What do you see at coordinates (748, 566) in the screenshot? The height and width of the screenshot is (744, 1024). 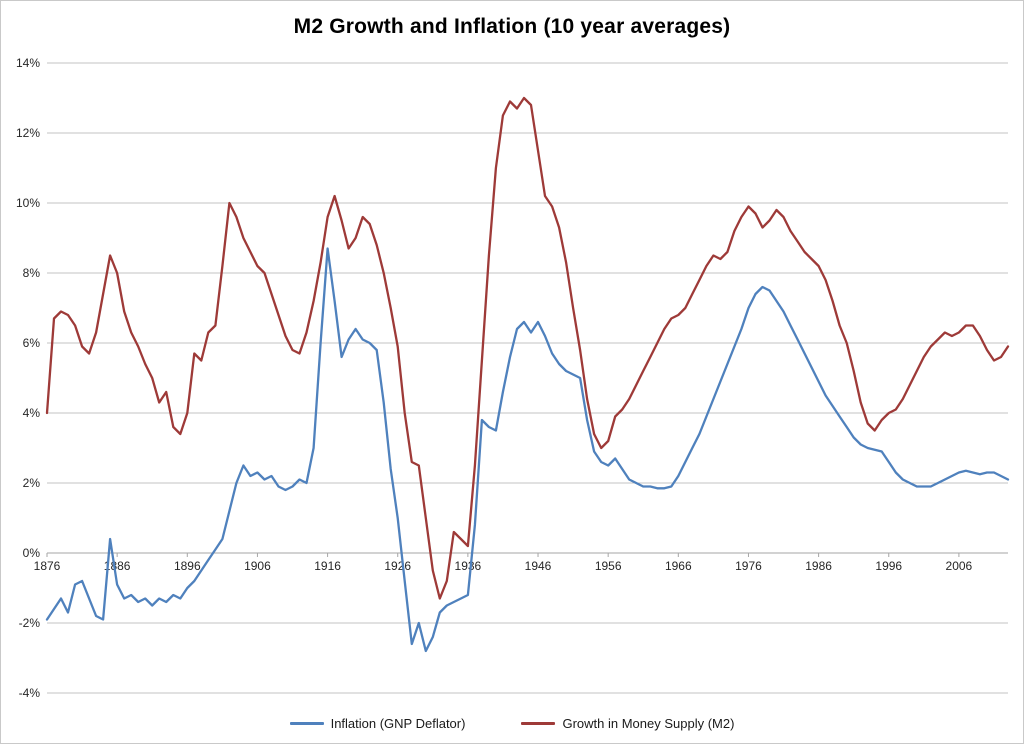 I see `x-axis-label: 1976` at bounding box center [748, 566].